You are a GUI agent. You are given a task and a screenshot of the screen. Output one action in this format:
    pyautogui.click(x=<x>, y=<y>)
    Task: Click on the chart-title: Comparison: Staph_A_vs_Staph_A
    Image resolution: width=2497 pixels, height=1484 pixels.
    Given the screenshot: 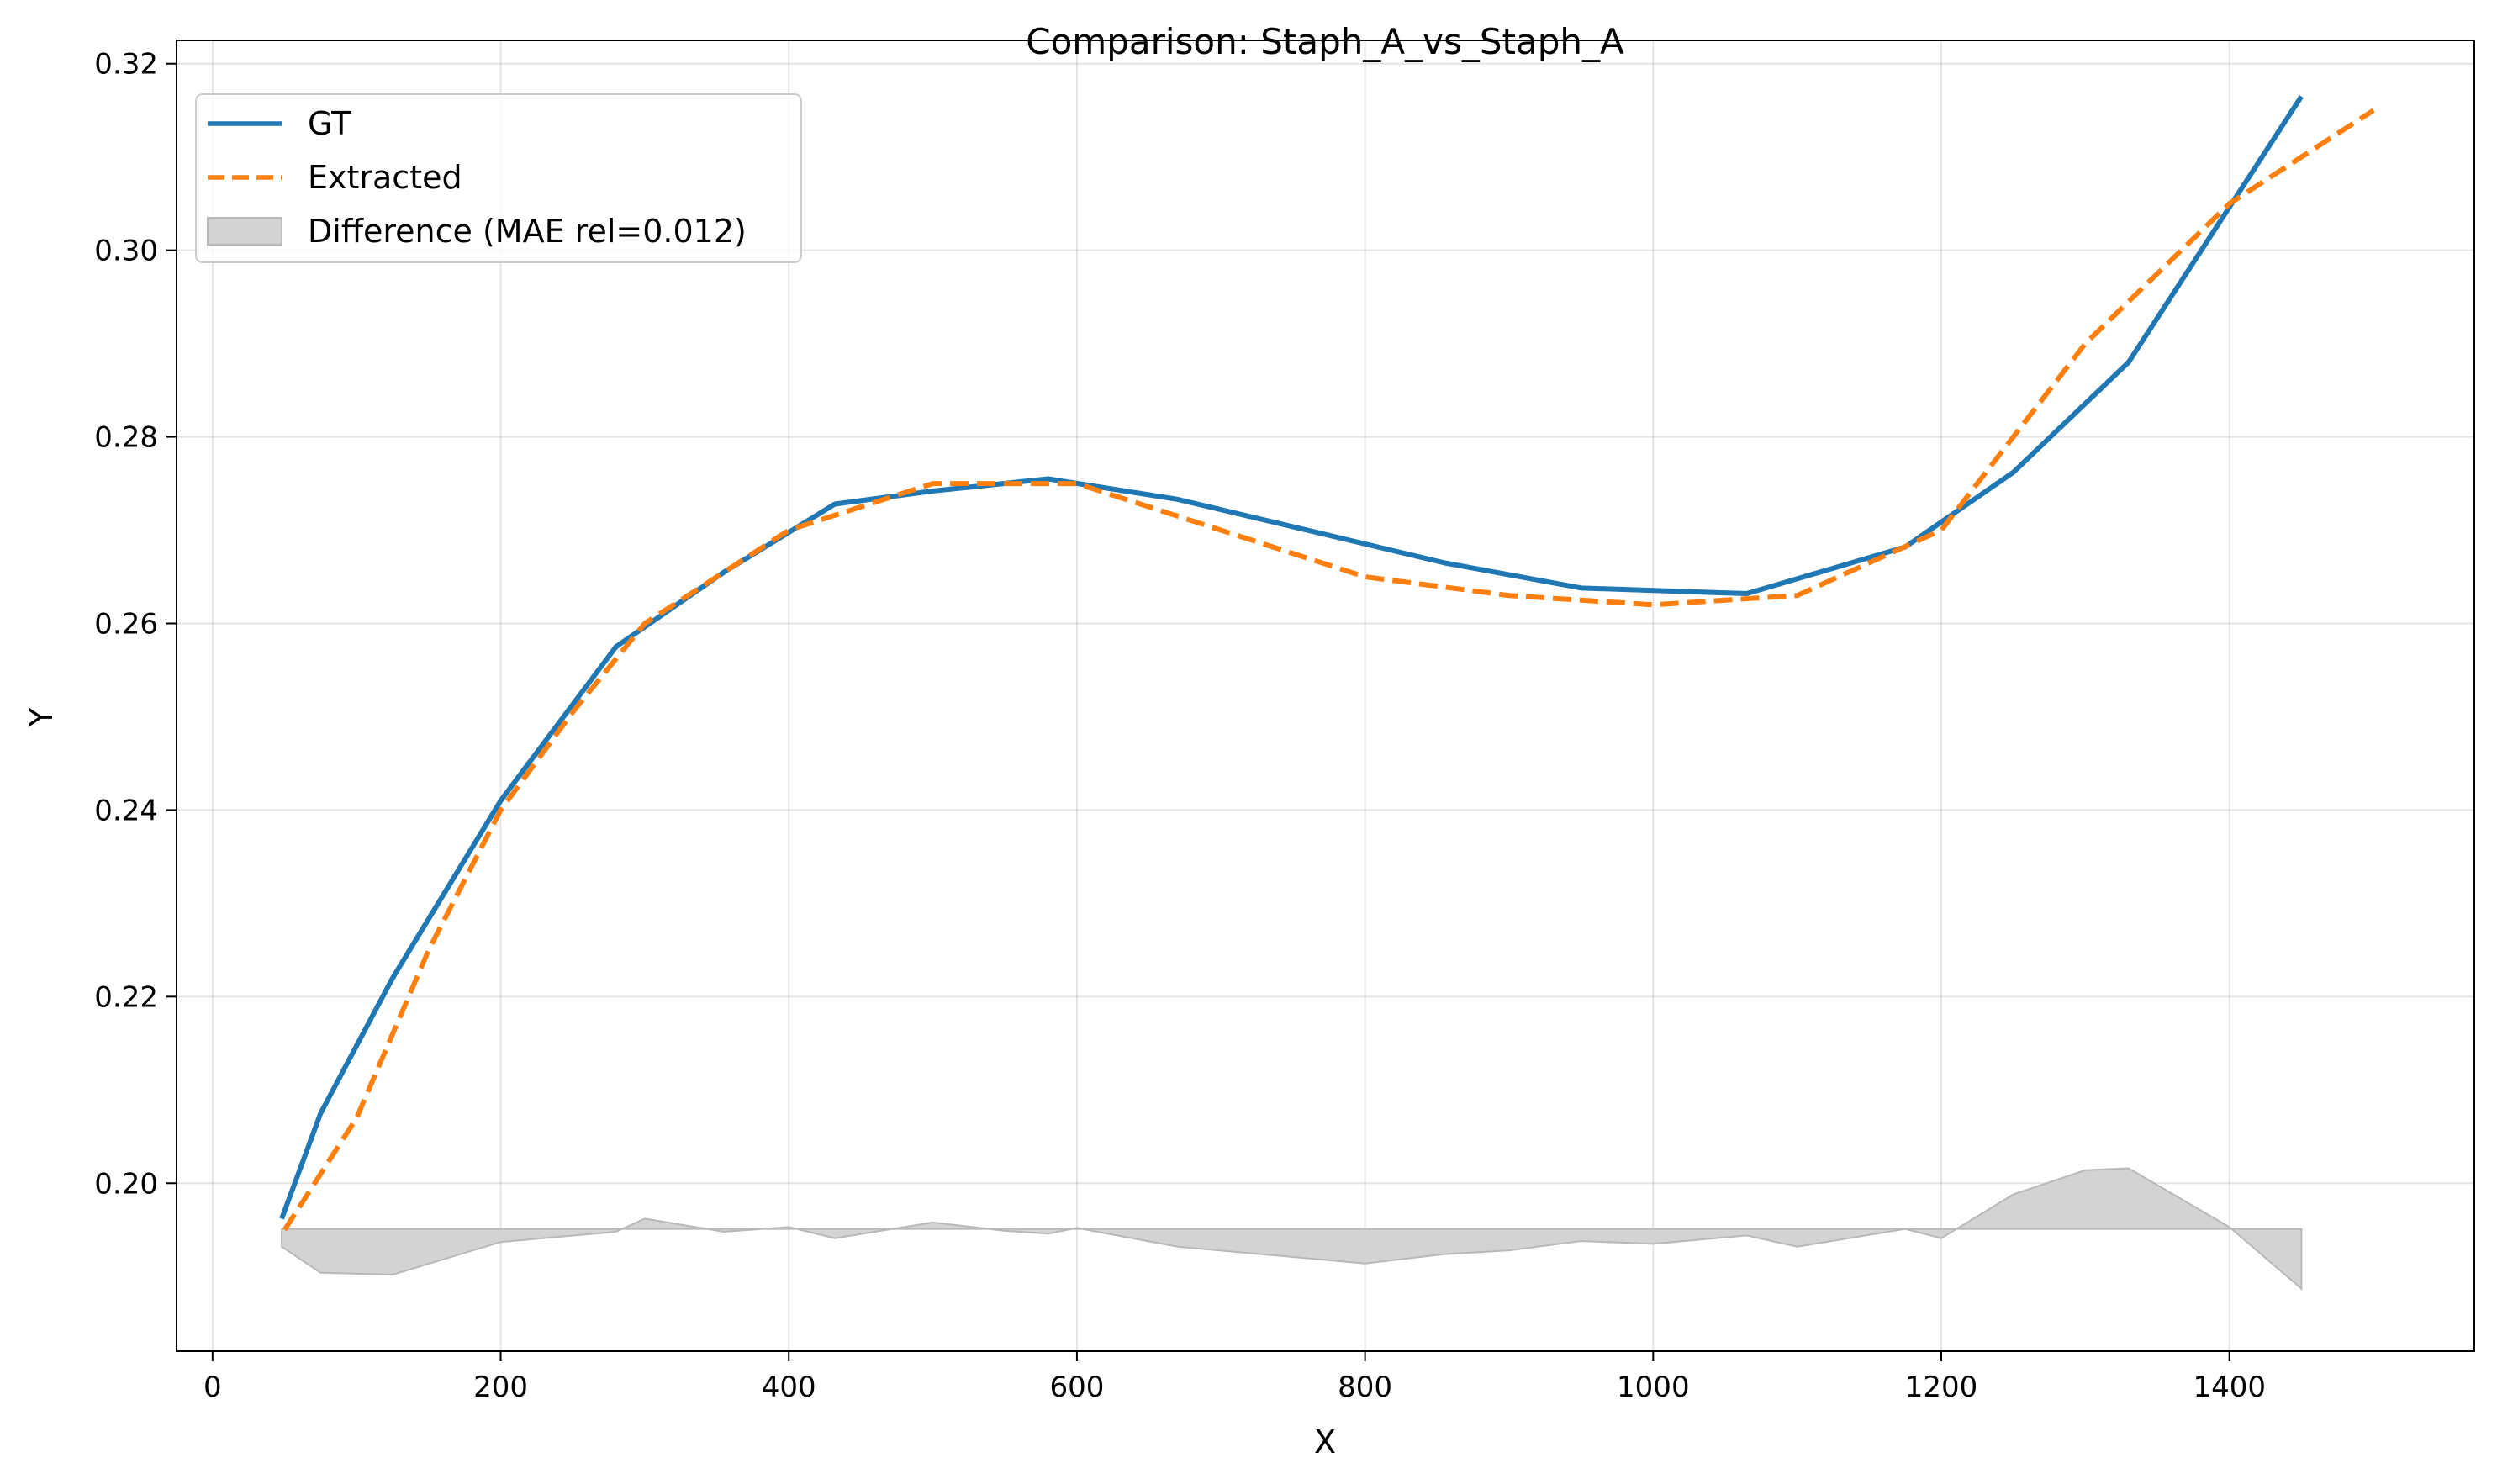 What is the action you would take?
    pyautogui.click(x=1325, y=41)
    